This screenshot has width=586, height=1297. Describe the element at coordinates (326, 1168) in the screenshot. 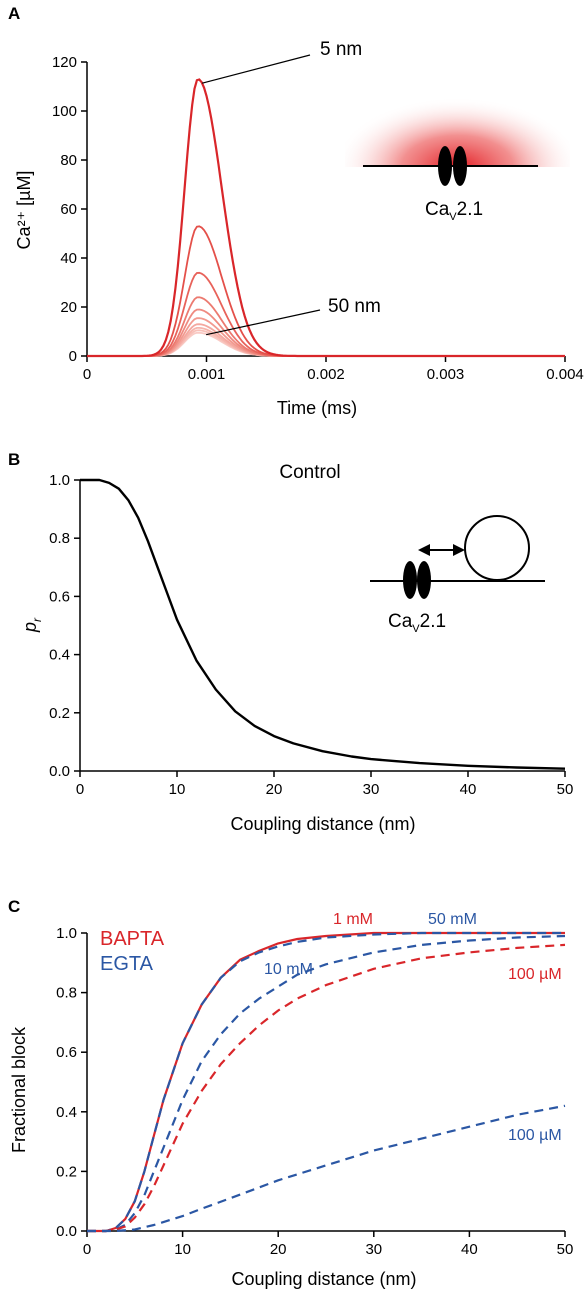

I see `block-curve-egta` at that location.